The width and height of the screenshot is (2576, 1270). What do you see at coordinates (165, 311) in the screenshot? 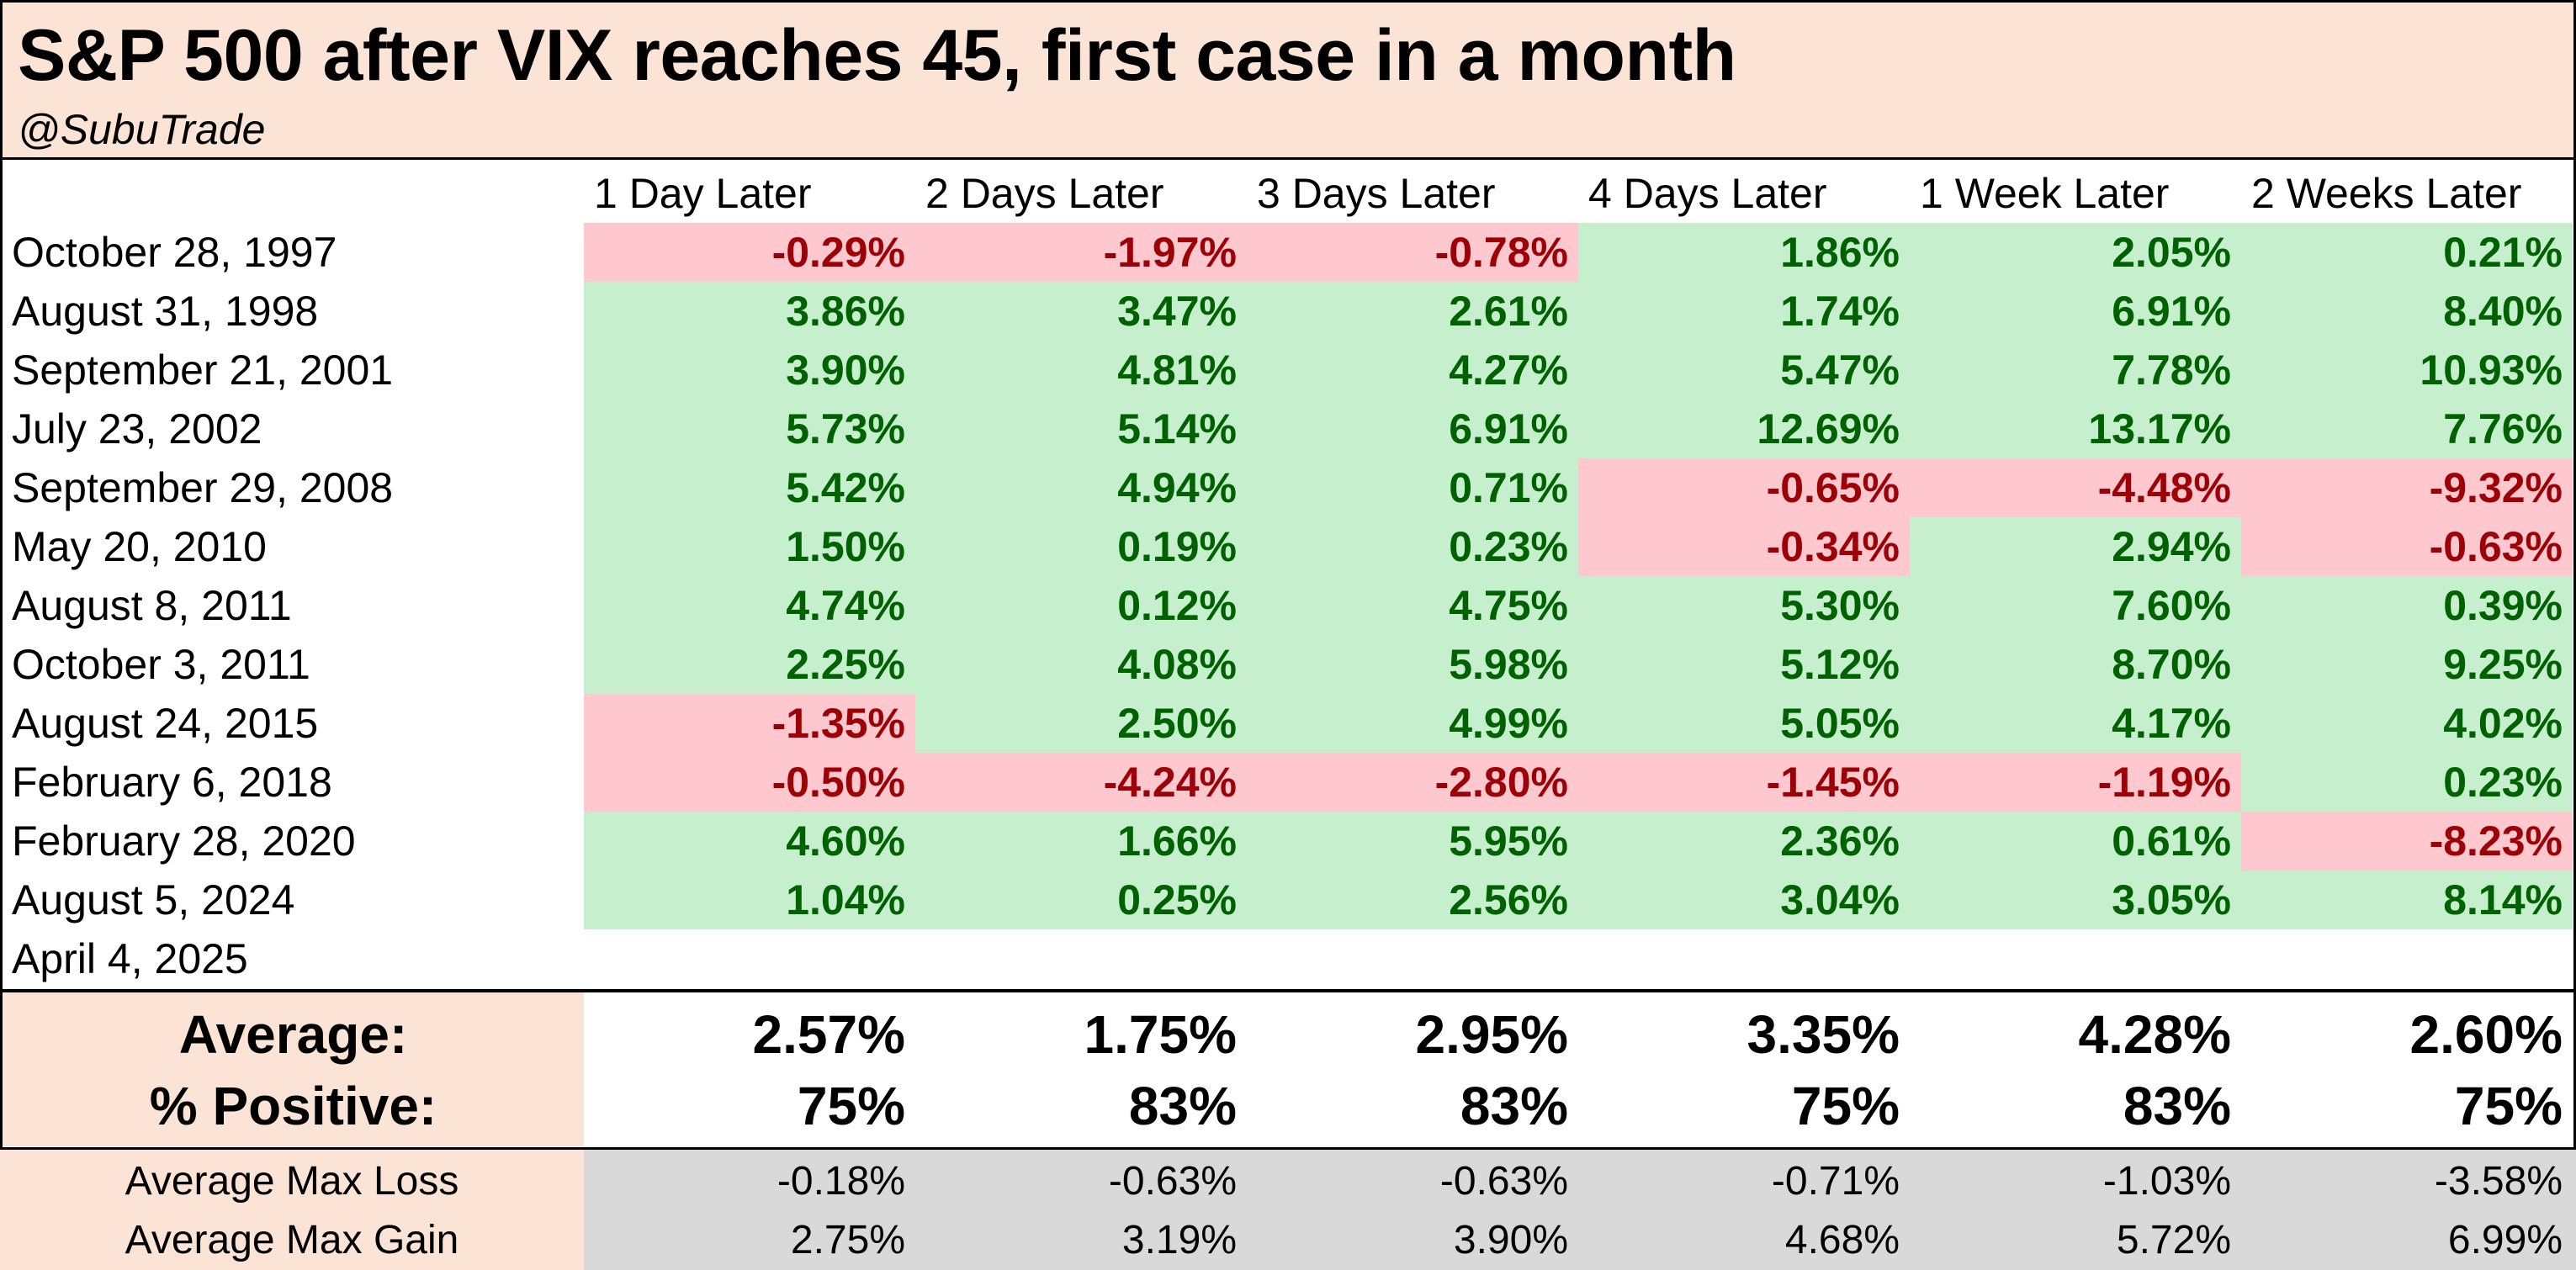
I see `row-date-label: August 31, 1998` at bounding box center [165, 311].